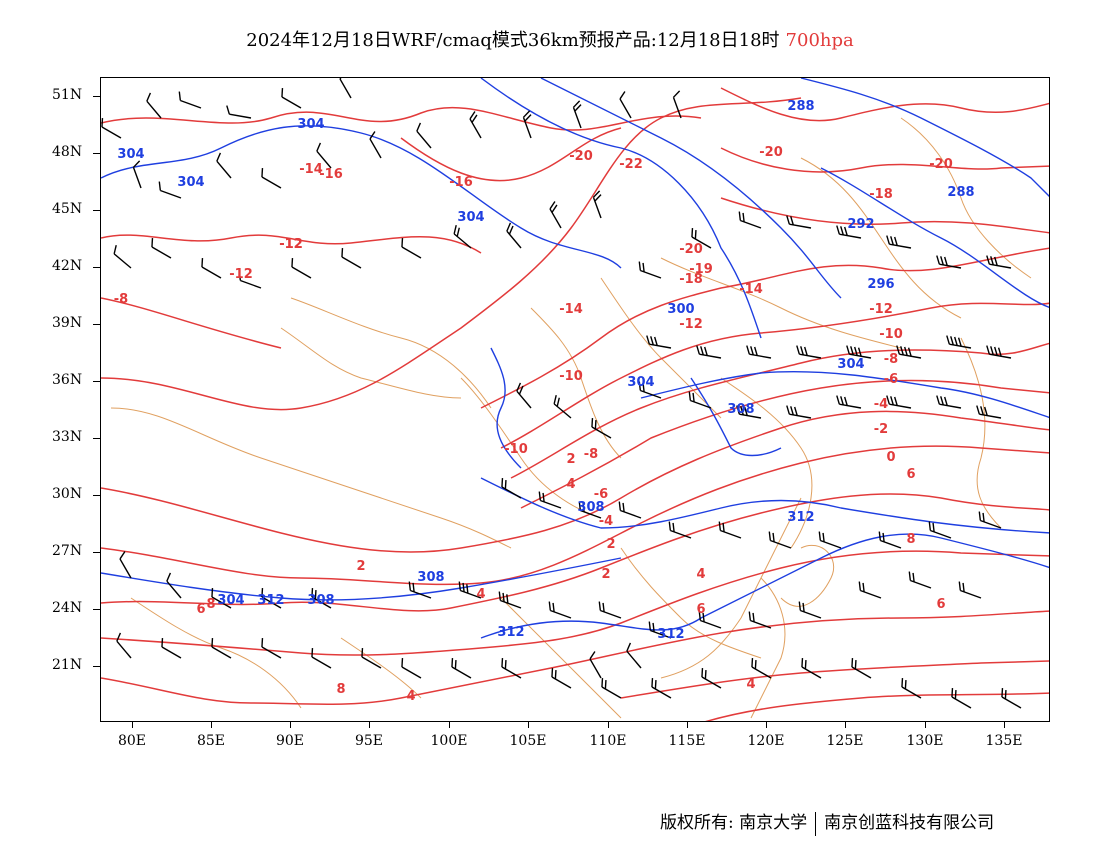  I want to click on lat-label: 48N, so click(67, 152).